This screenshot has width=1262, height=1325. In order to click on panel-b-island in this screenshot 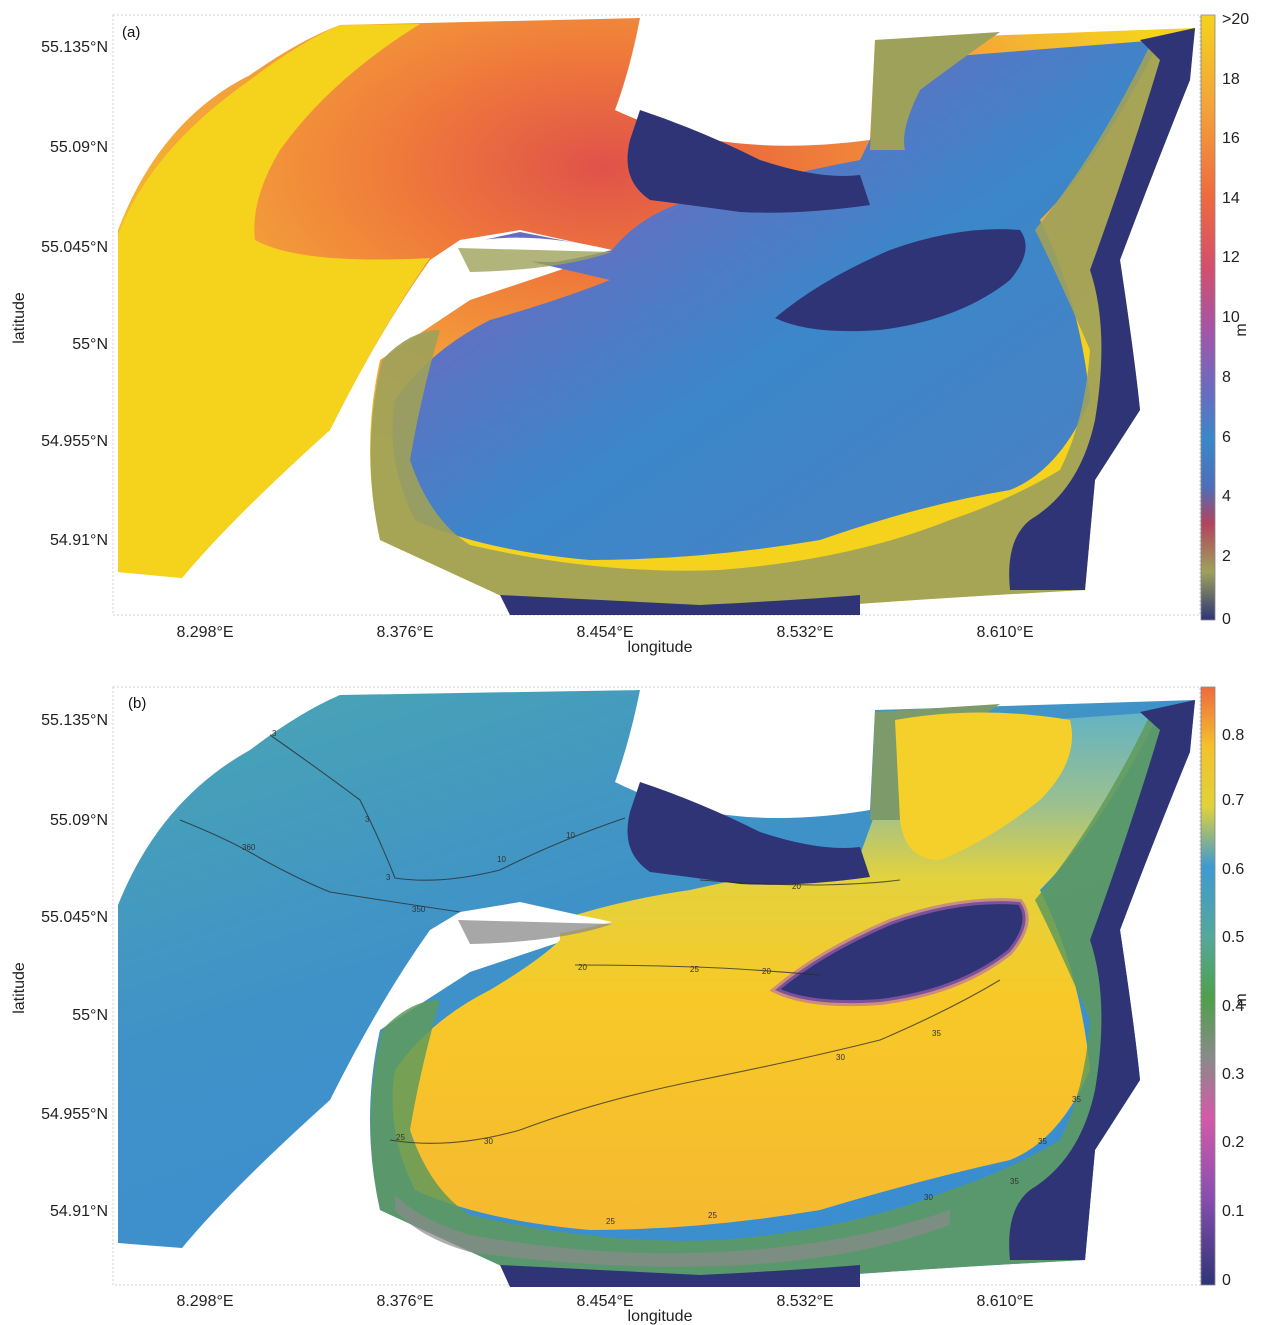, I will do `click(899, 952)`.